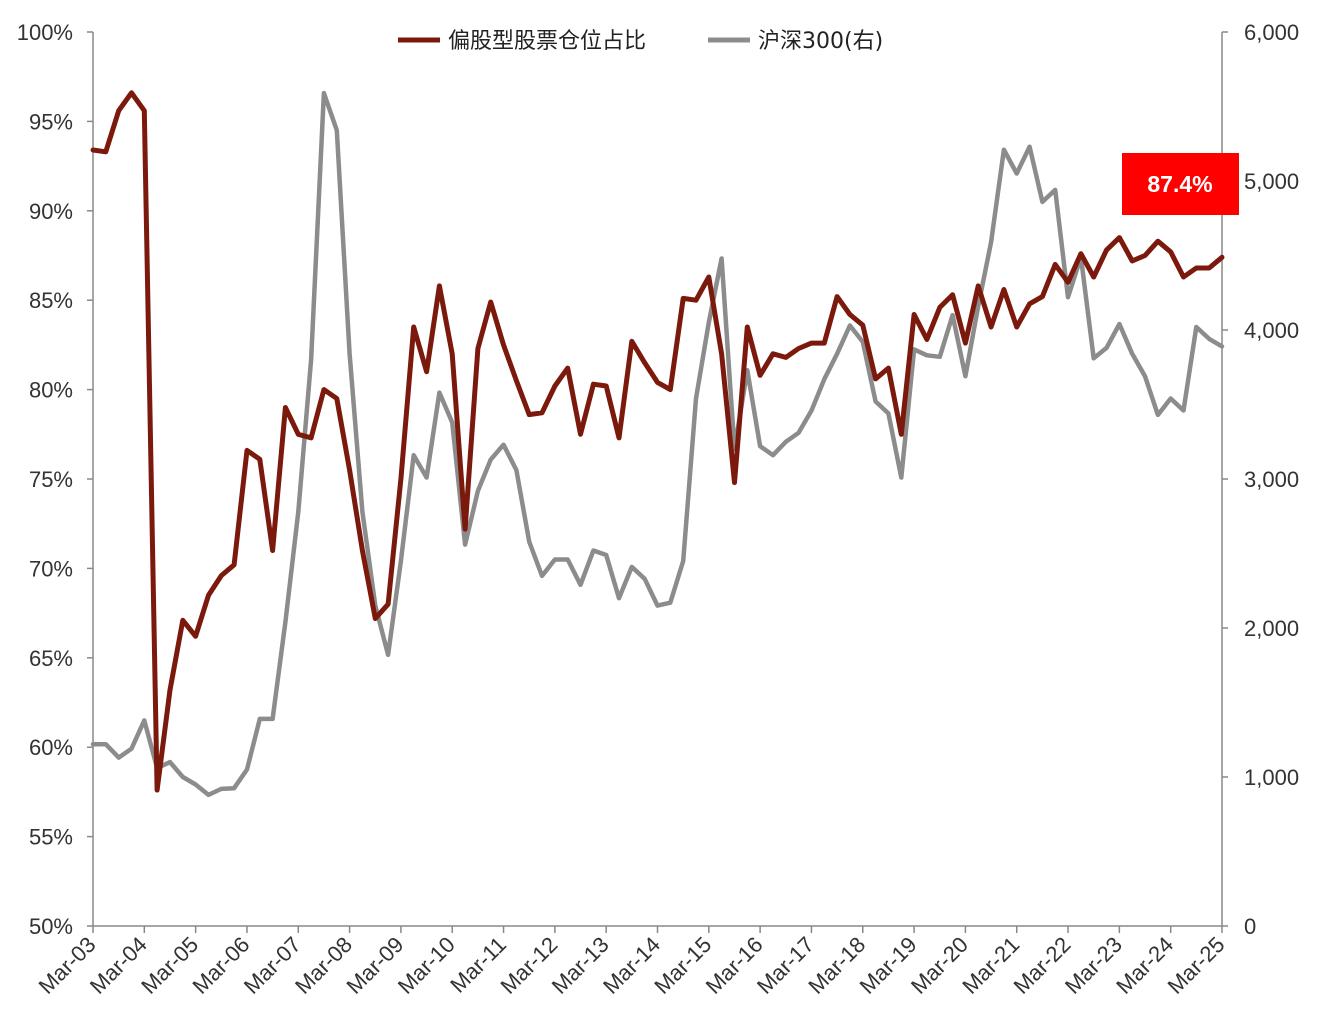 This screenshot has height=1029, width=1323. I want to click on x-tick-label: Mar-10, so click(426, 965).